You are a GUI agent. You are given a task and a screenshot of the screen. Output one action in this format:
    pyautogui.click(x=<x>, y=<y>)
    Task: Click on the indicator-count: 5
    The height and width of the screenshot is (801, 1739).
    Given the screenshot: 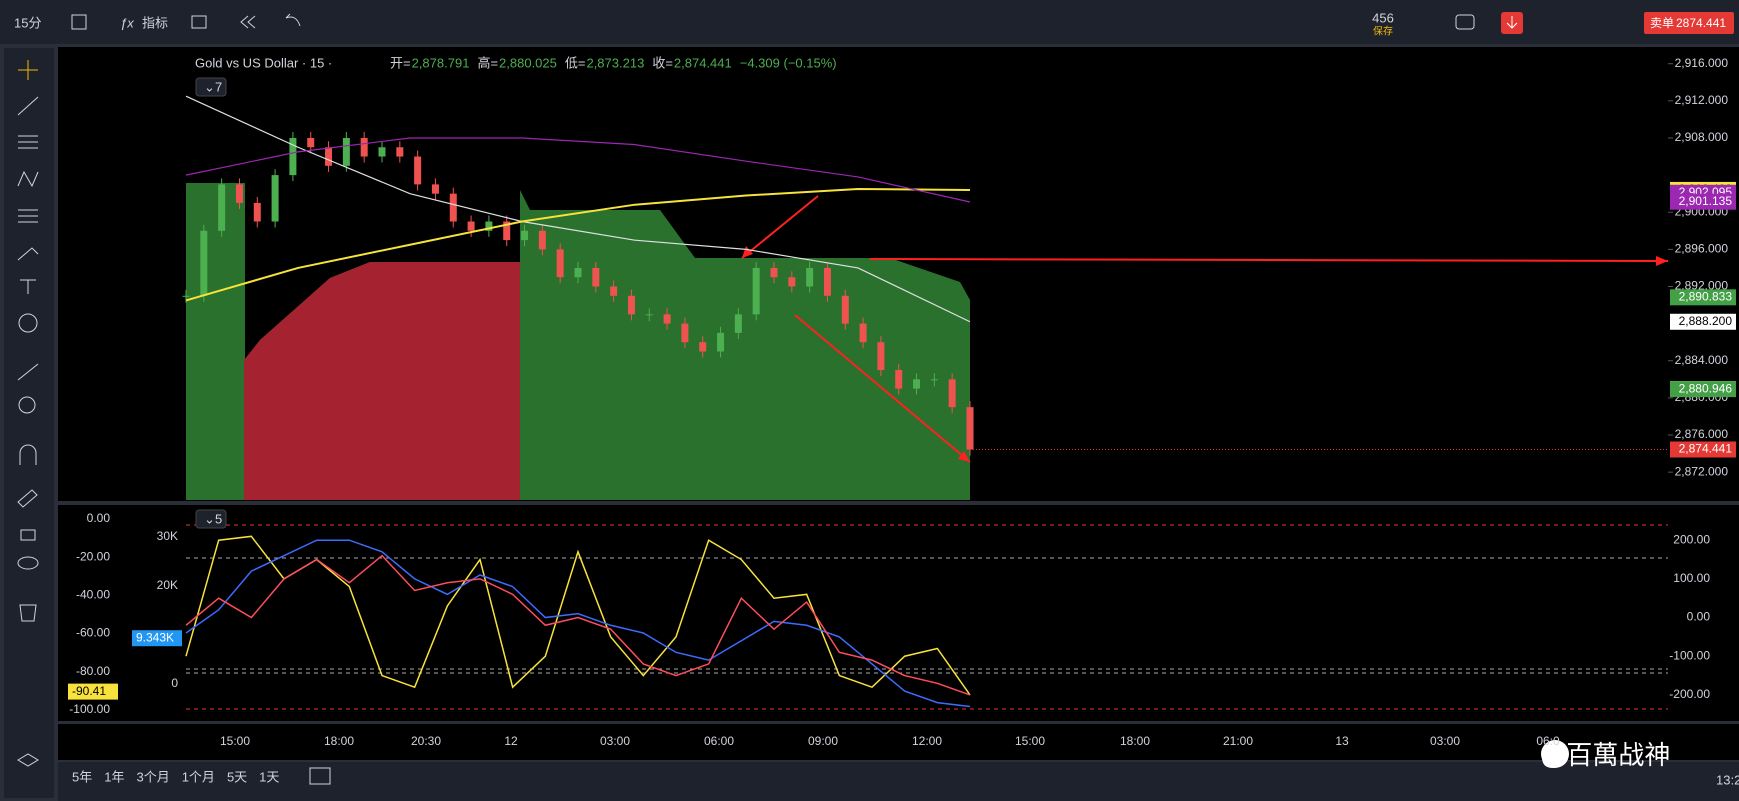 What is the action you would take?
    pyautogui.click(x=218, y=518)
    